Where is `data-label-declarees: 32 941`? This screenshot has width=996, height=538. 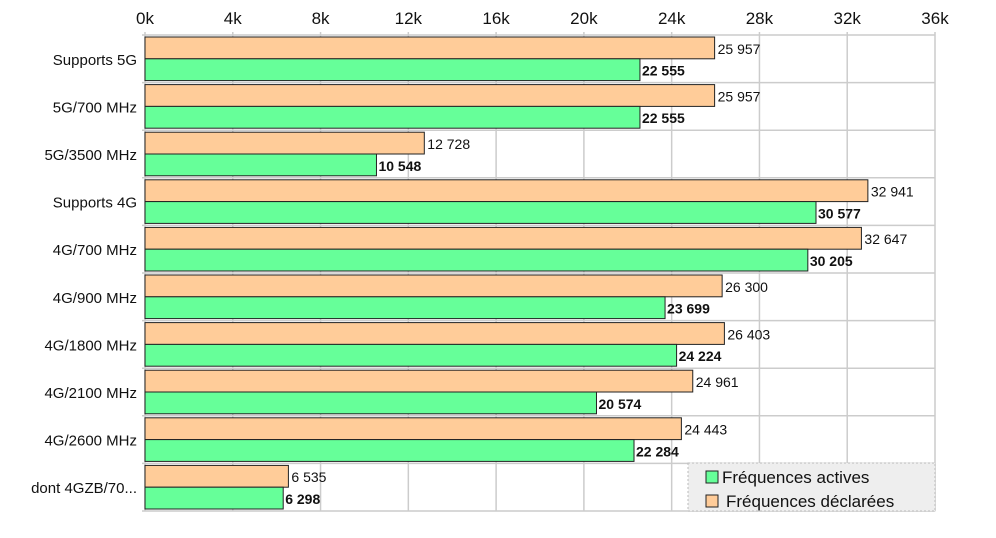 data-label-declarees: 32 941 is located at coordinates (892, 192).